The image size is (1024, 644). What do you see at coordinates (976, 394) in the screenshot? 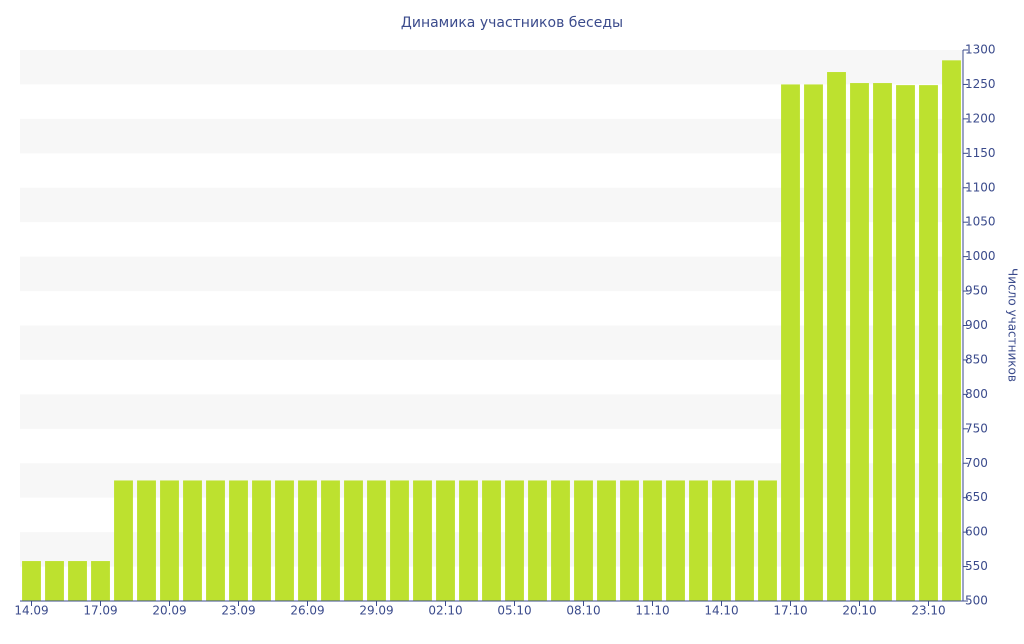
I see `y-tick-label: 800` at bounding box center [976, 394].